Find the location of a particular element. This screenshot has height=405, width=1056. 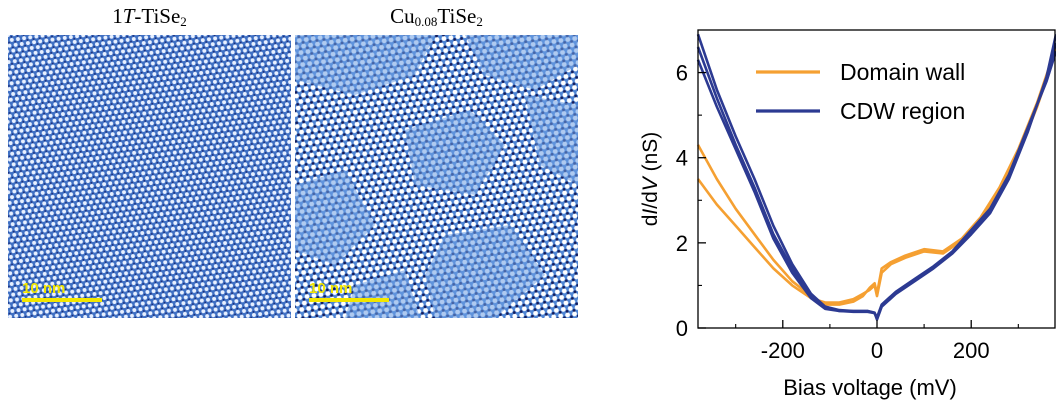

right-panel-title: Cu0.08TiSe2 is located at coordinates (436, 17).